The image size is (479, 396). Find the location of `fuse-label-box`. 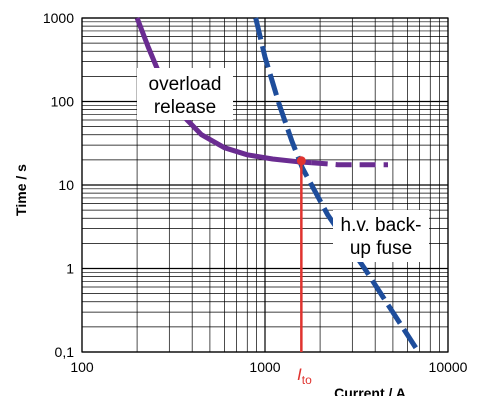

fuse-label-box is located at coordinates (381, 236).